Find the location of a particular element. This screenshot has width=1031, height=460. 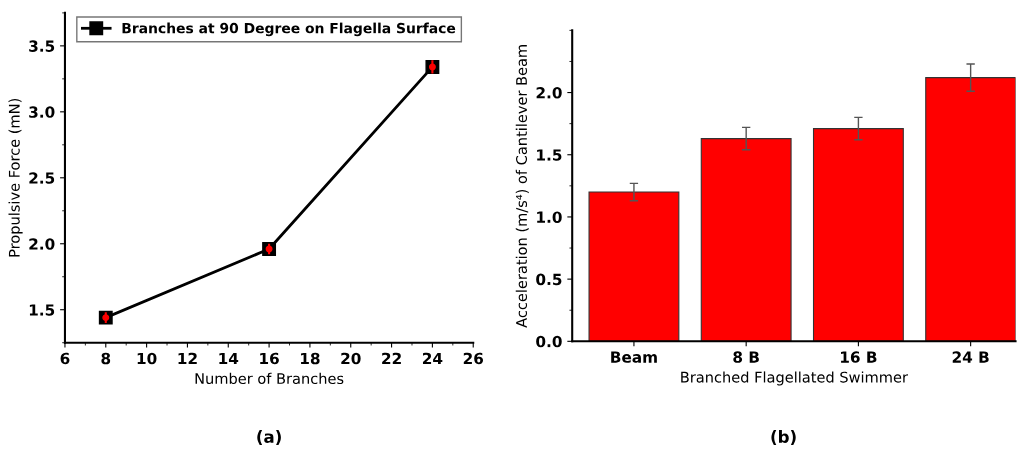

x-tick-label: 12 is located at coordinates (187, 358).